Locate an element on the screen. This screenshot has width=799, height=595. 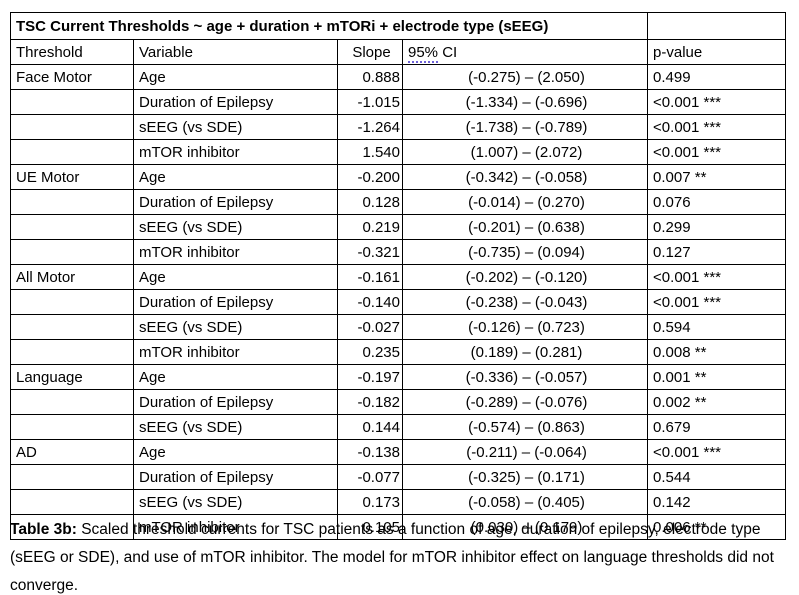
col-header-pvalue: p-value is located at coordinates (717, 52).